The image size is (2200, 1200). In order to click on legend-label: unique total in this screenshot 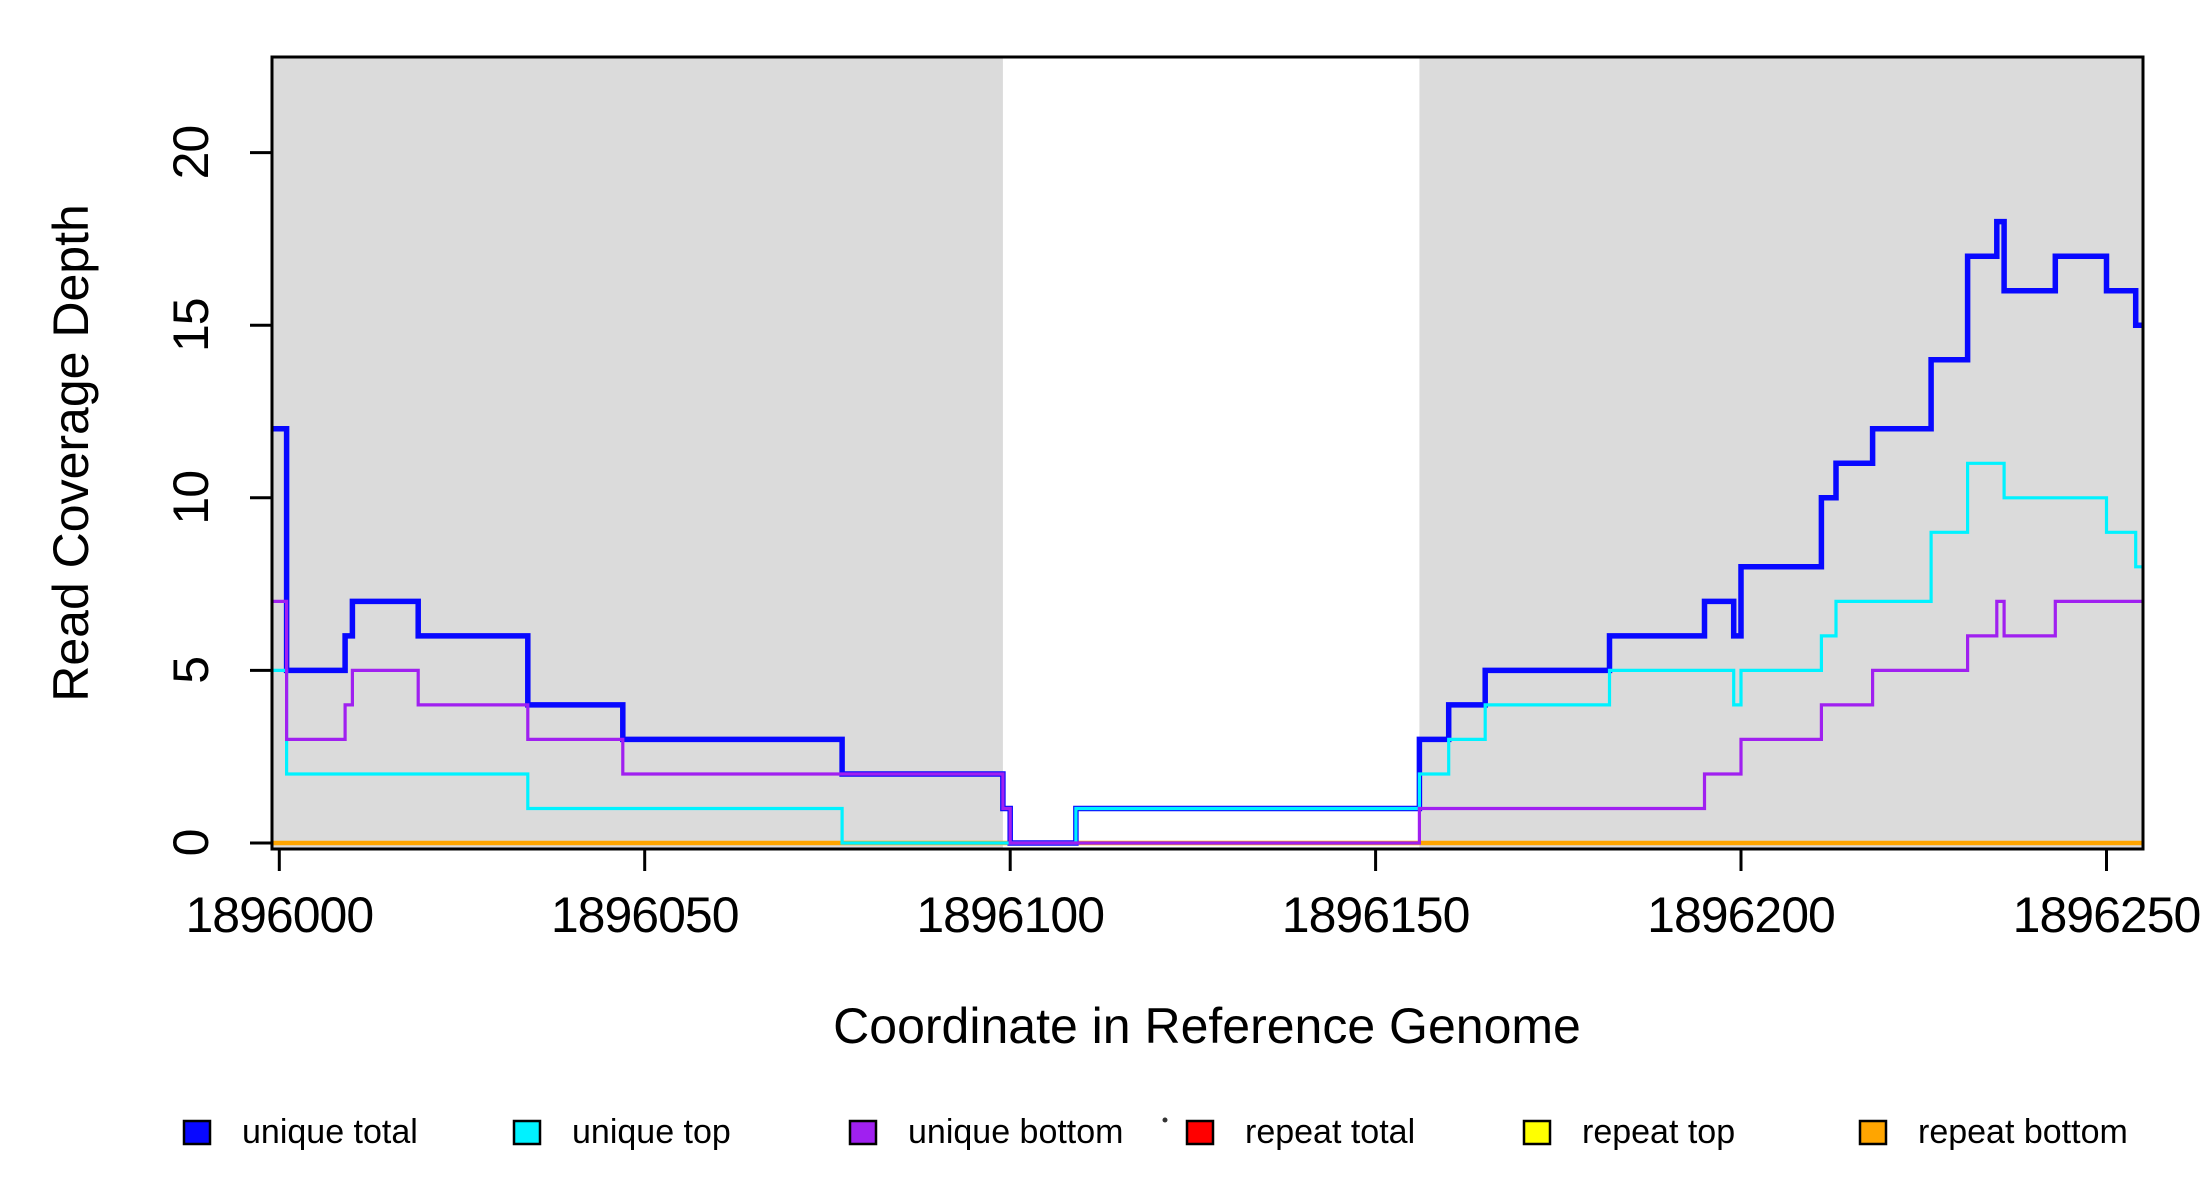, I will do `click(330, 1132)`.